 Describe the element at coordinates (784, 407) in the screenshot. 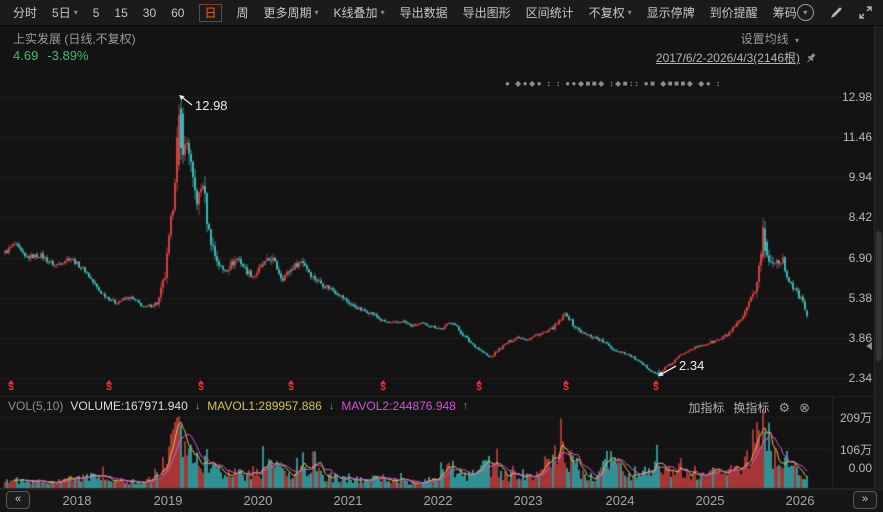

I see `indicator-settings-gear-icon: ⚙` at that location.